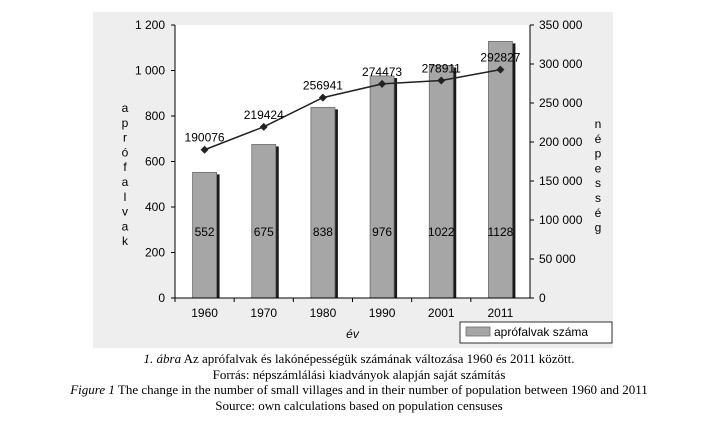  I want to click on population-line, so click(352, 109).